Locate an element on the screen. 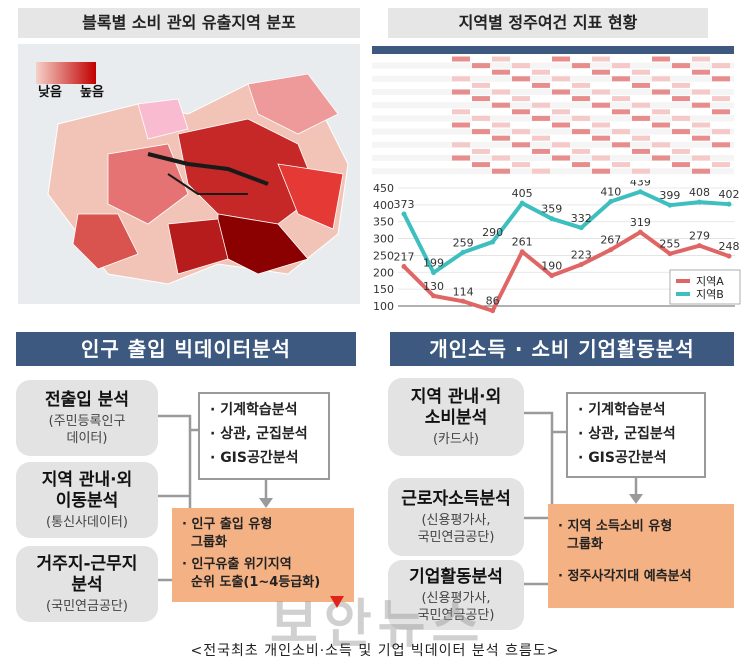 This screenshot has height=672, width=750. left-result-2: 그룹화 is located at coordinates (204, 542).